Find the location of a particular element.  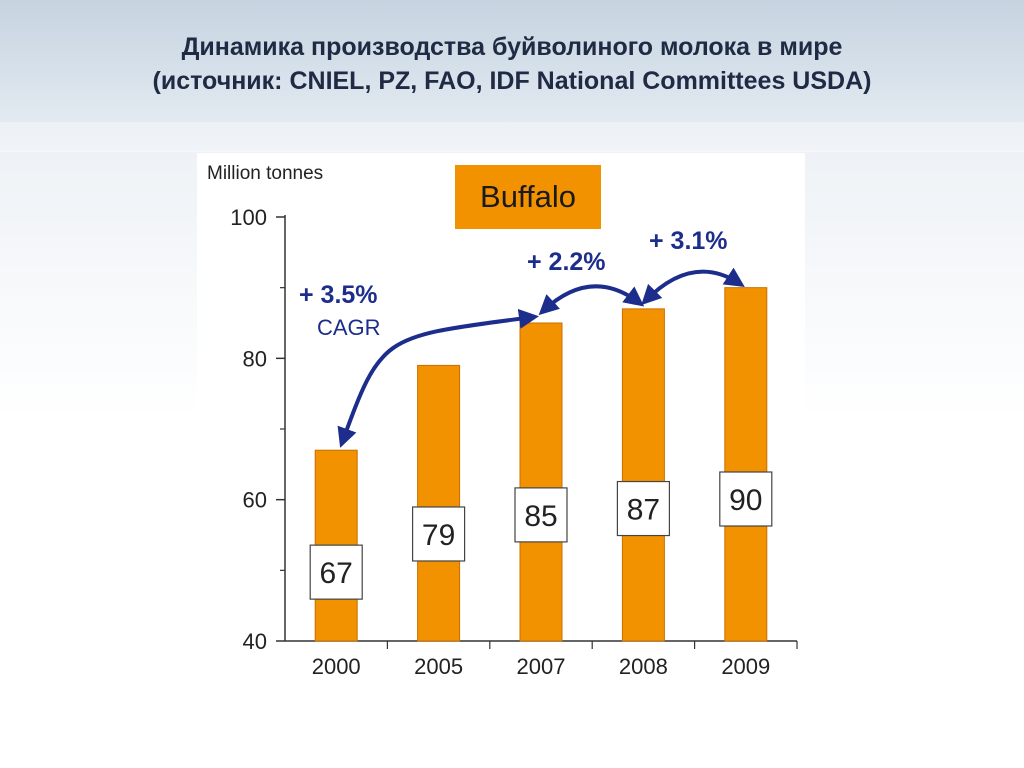

cagr-label: CAGR is located at coordinates (349, 327).